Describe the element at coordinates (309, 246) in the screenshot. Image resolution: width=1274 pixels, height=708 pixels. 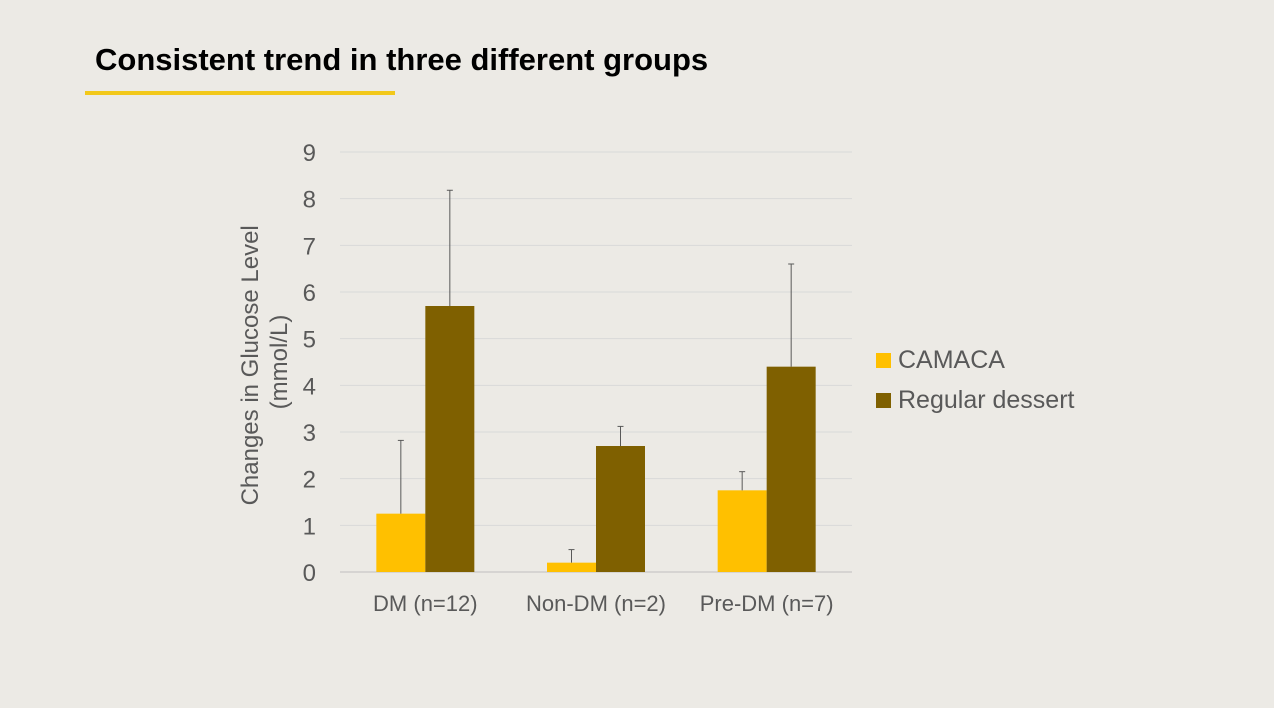
I see `y-tick-label: 7` at that location.